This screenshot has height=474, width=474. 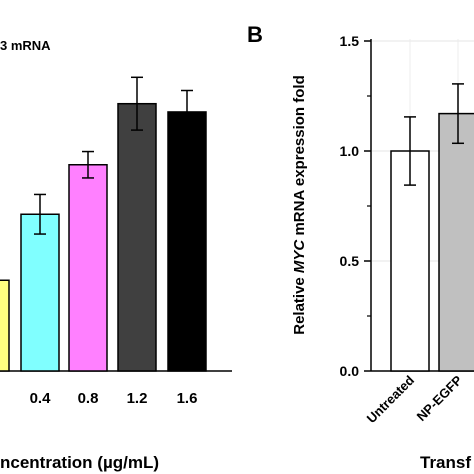 What do you see at coordinates (350, 261) in the screenshot?
I see `panel-b-y-tick-label-1: 0.5` at bounding box center [350, 261].